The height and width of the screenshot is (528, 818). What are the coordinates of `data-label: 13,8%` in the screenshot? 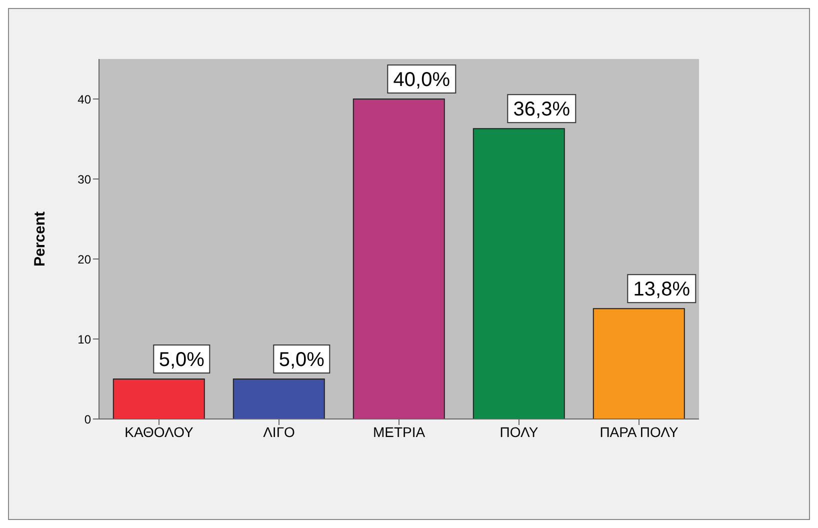 It's located at (661, 289).